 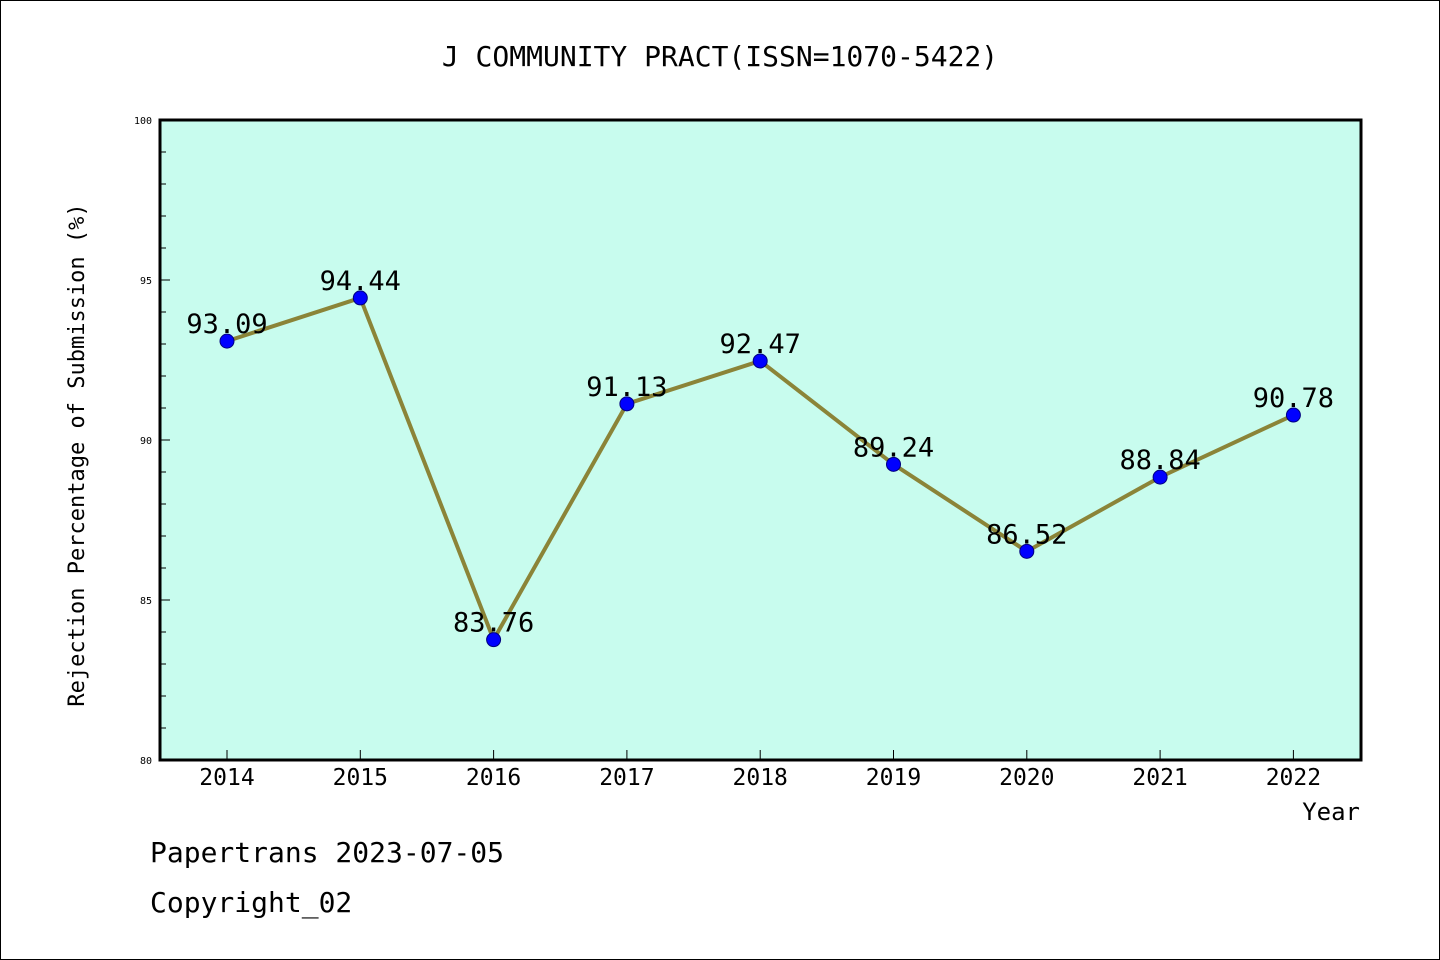 I want to click on y-tick-label: 85, so click(x=146, y=601).